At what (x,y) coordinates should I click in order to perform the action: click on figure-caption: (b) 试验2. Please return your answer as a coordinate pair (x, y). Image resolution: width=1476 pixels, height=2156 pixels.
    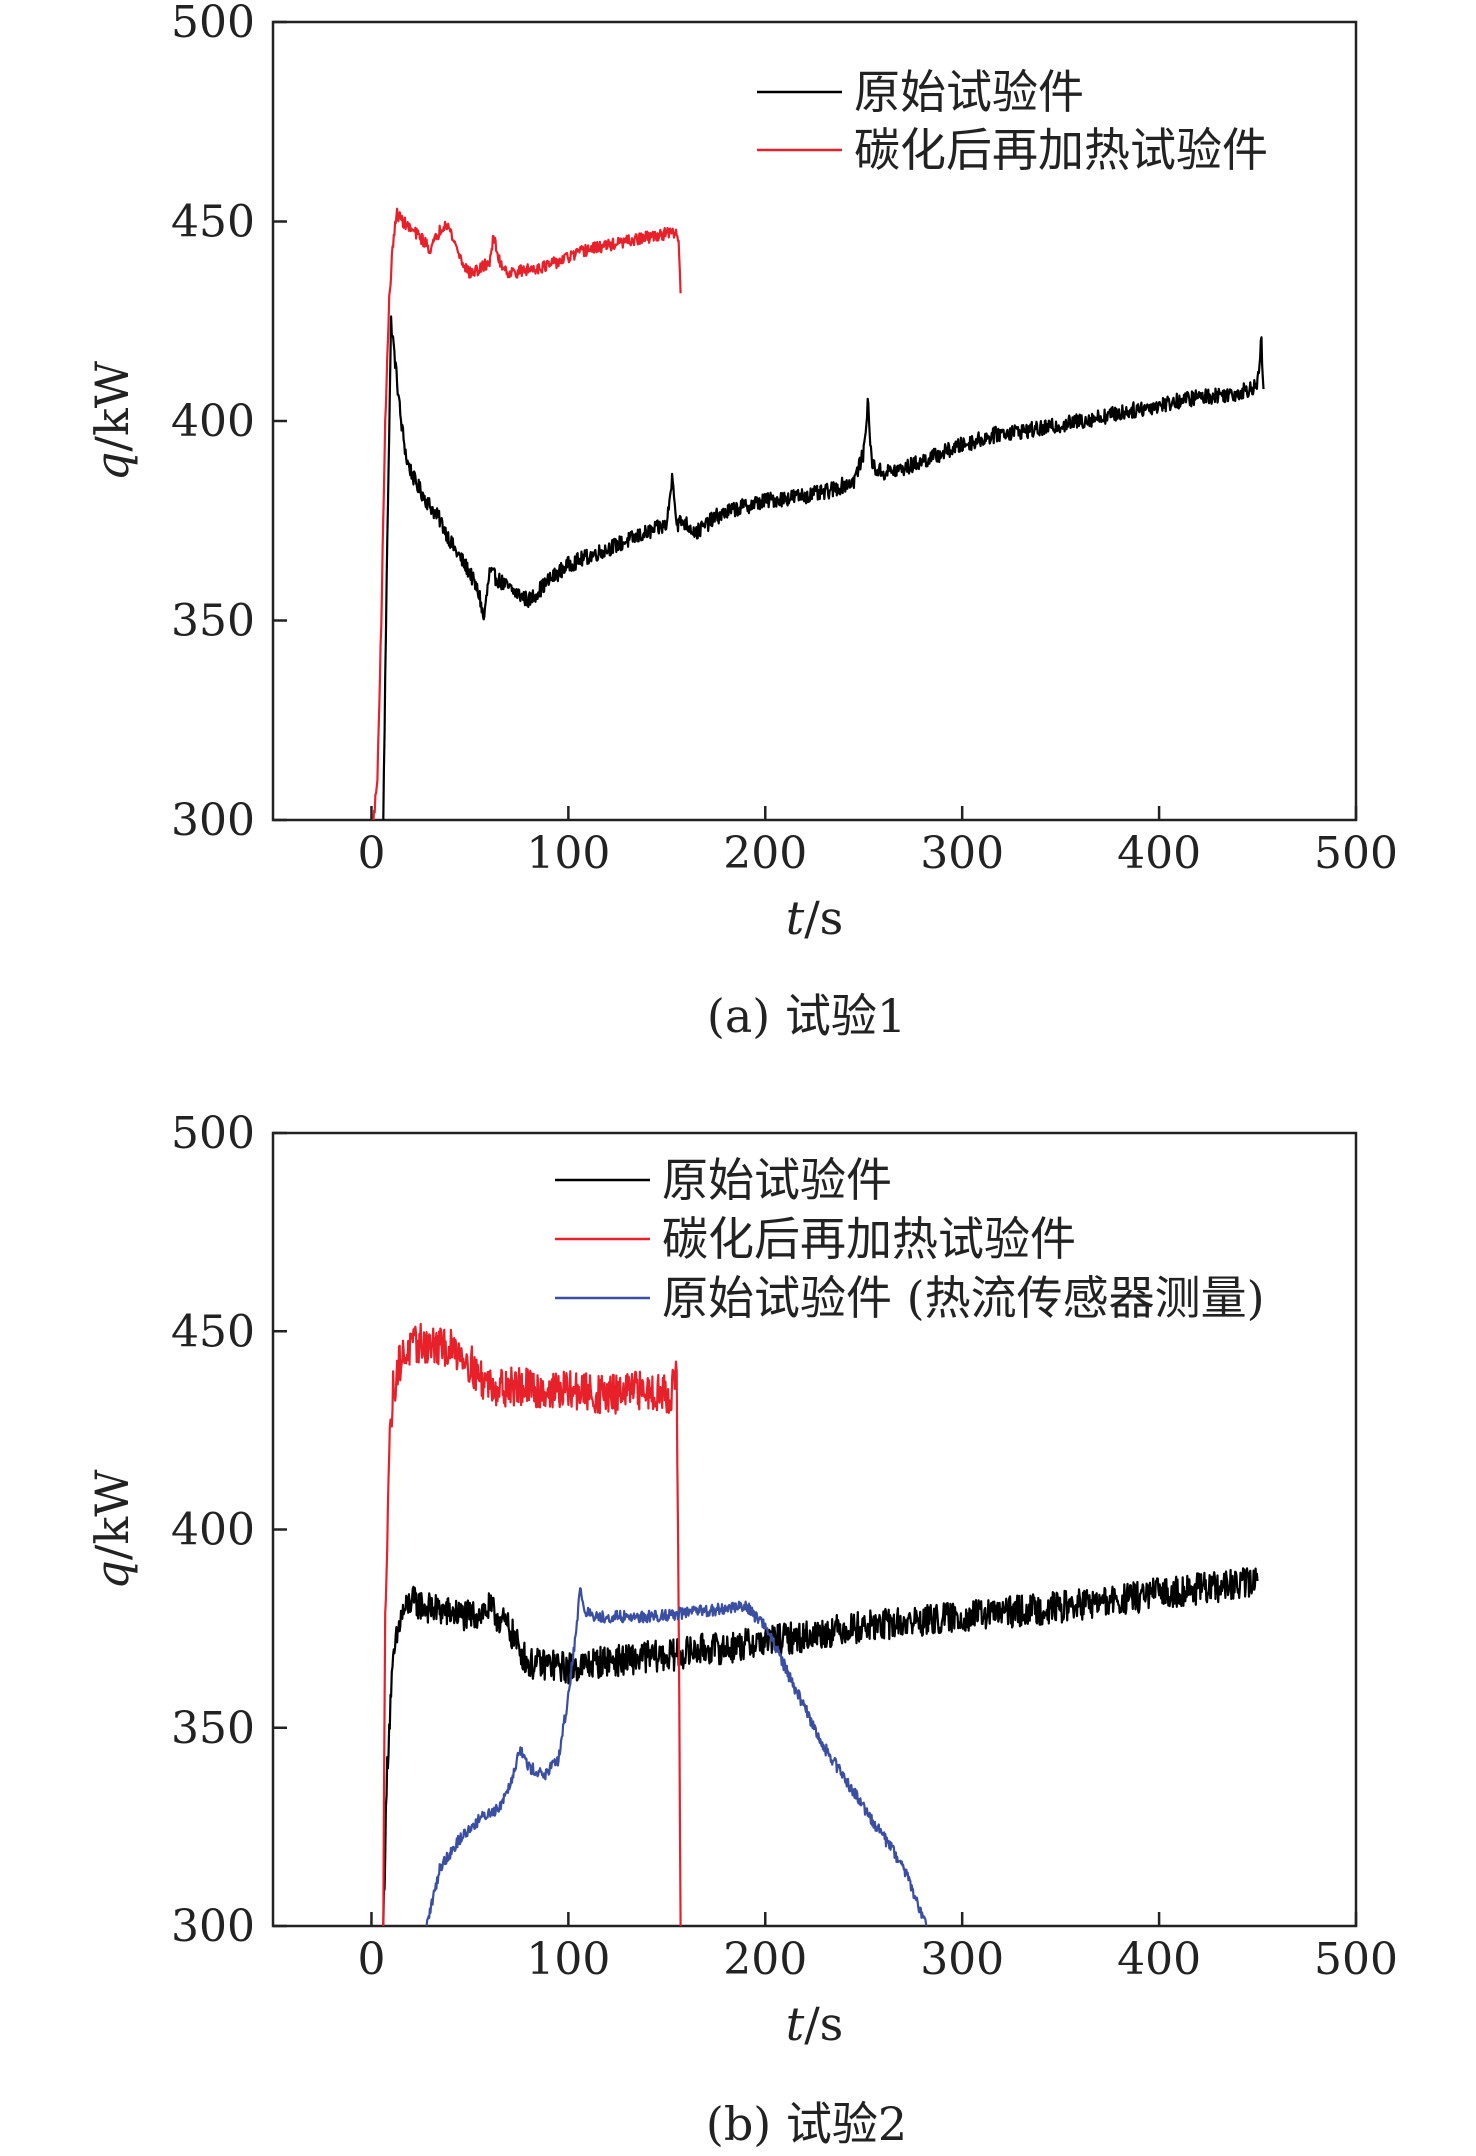
    Looking at the image, I should click on (806, 2124).